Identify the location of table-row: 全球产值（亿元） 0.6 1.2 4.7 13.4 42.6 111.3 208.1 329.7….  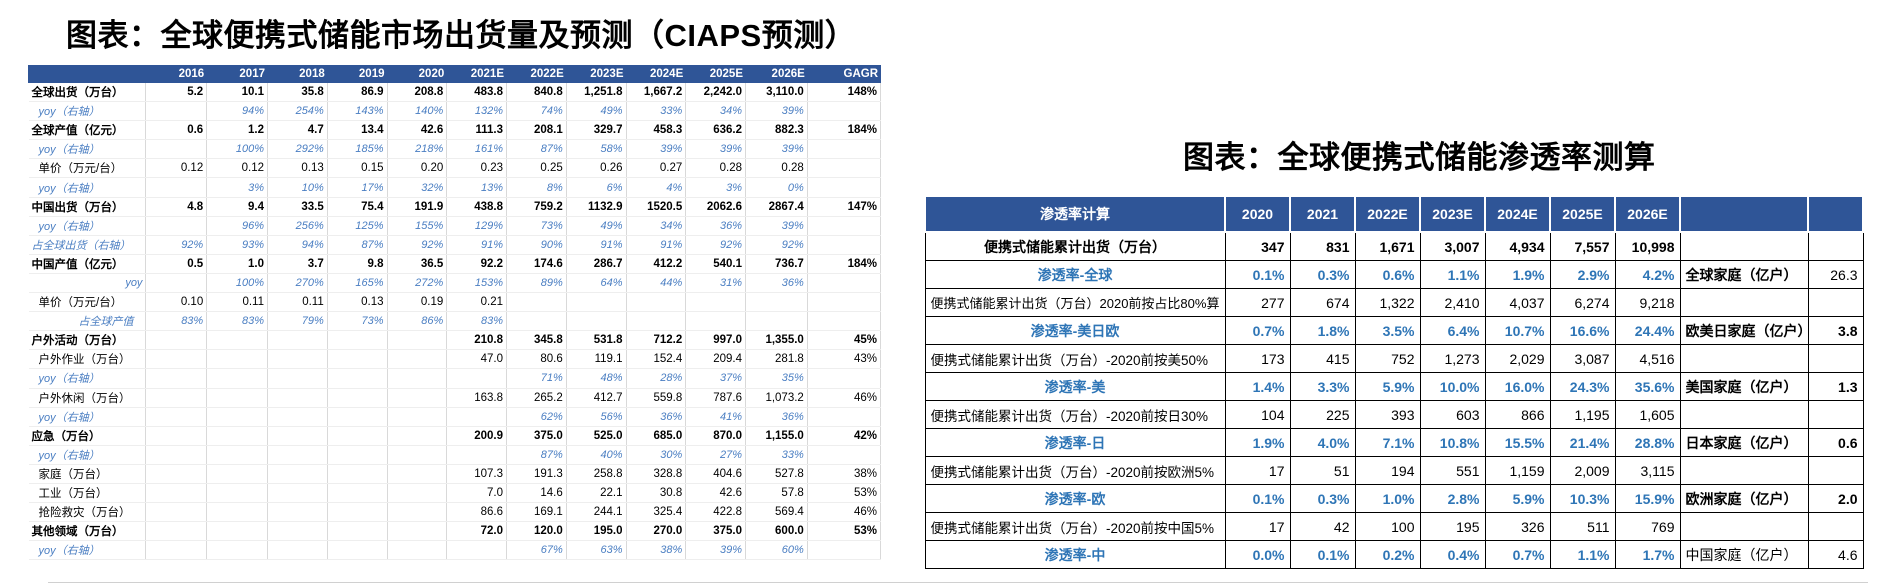
(455, 130).